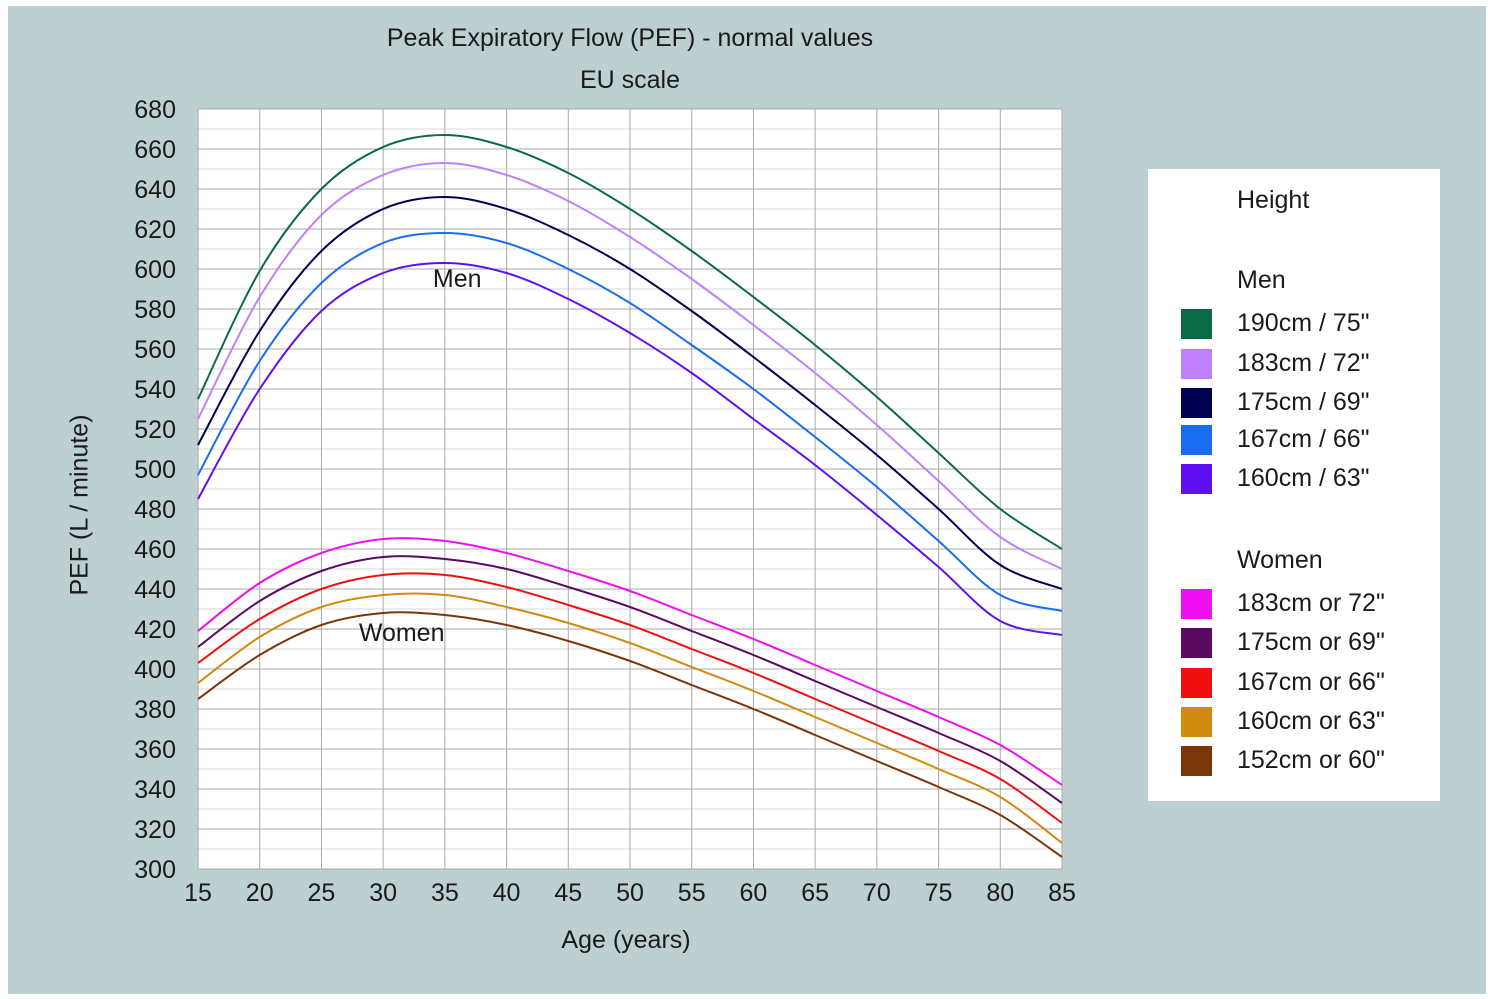 The image size is (1488, 999). I want to click on legend-label: 183cm / 72", so click(1303, 363).